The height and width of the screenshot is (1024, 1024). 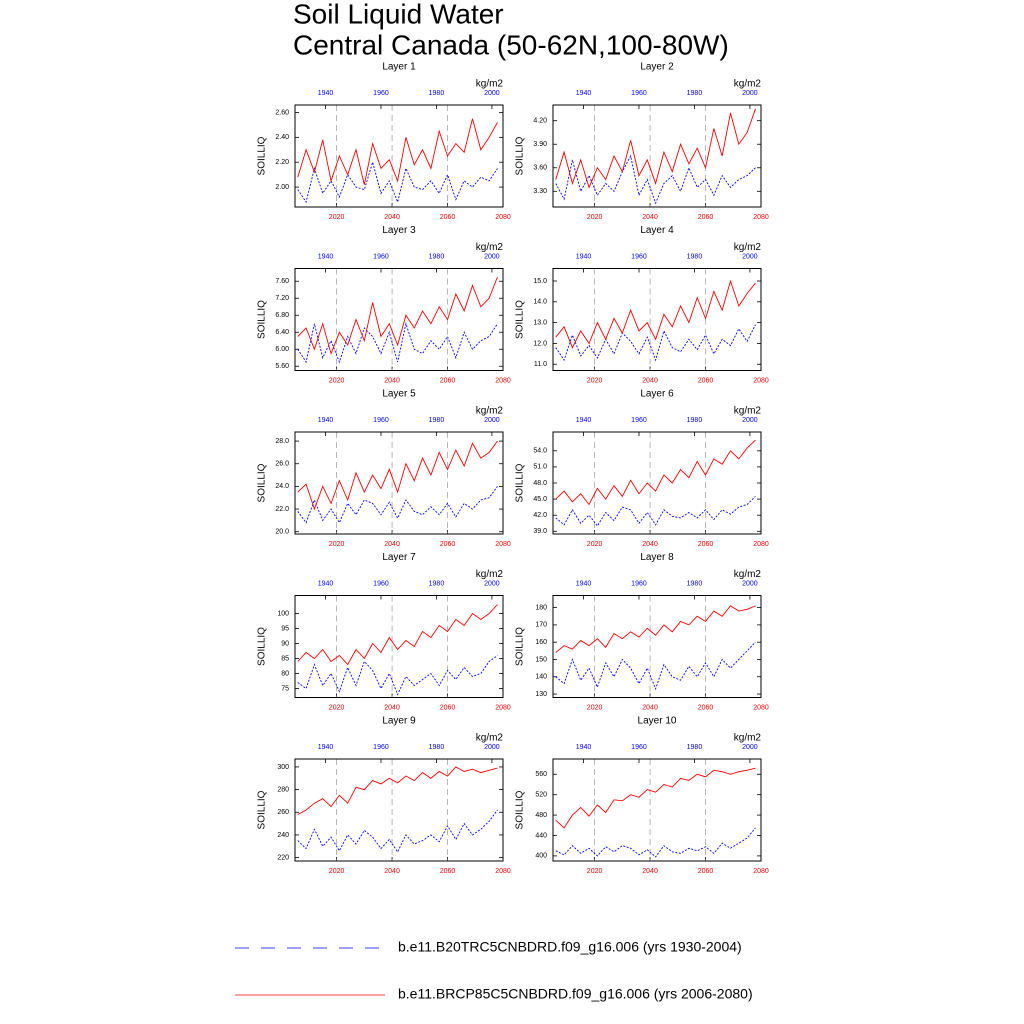 What do you see at coordinates (282, 366) in the screenshot?
I see `y-tick-label: 5.60` at bounding box center [282, 366].